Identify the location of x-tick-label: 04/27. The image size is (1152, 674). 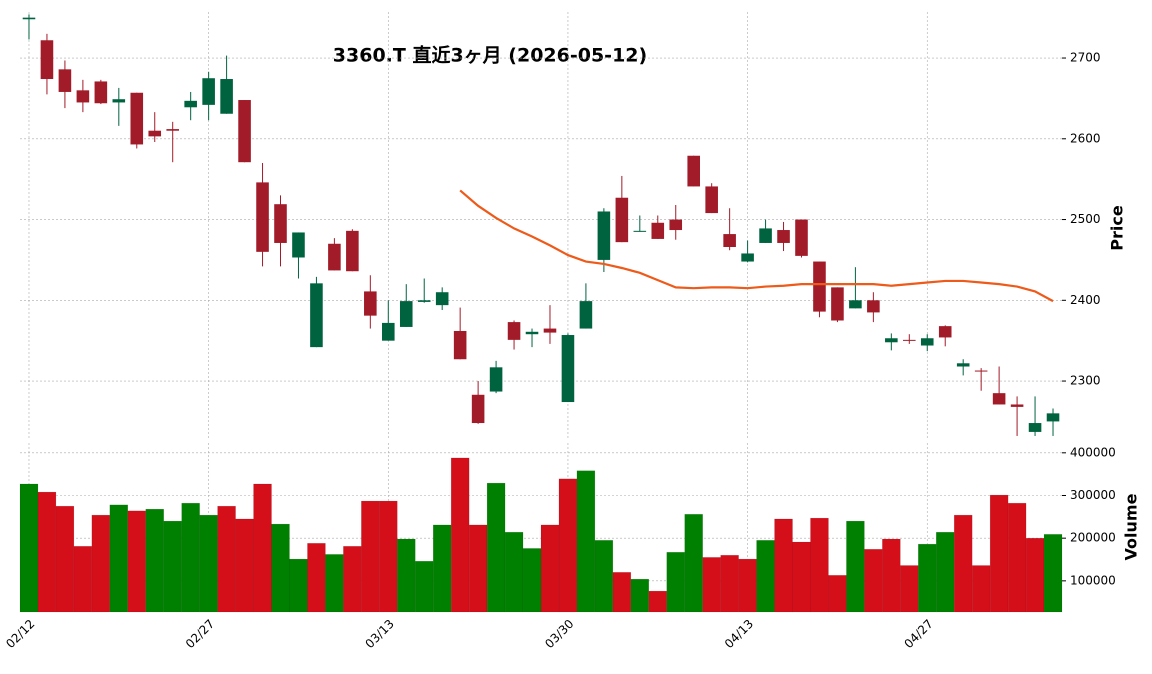
(918, 634).